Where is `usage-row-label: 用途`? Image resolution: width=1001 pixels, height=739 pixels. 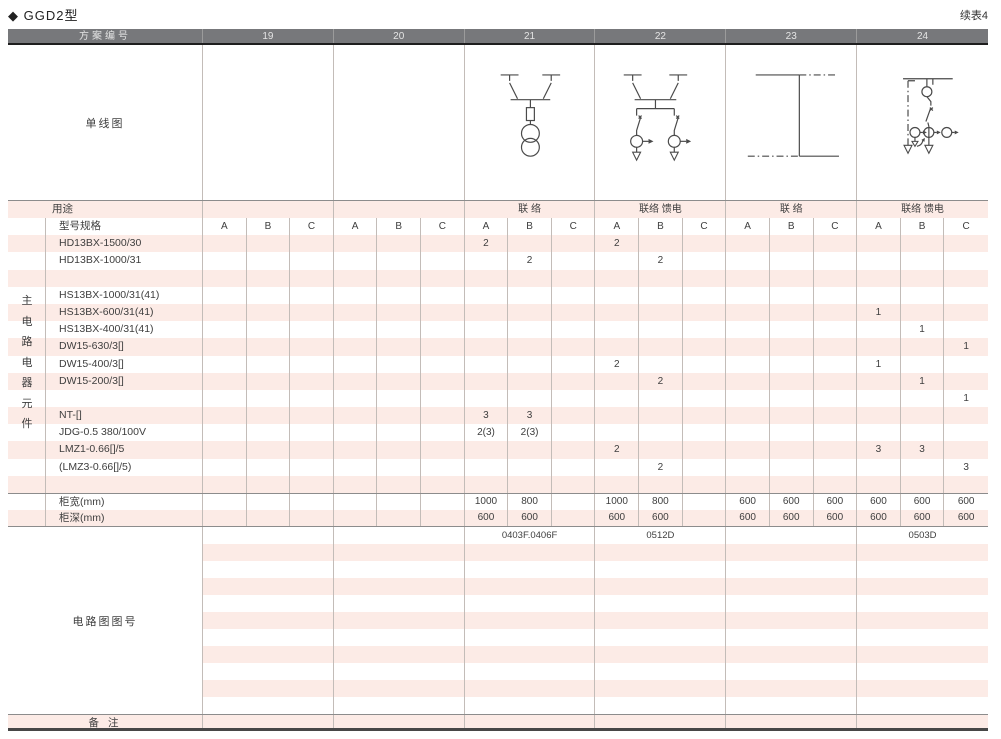
usage-row-label: 用途 is located at coordinates (105, 209).